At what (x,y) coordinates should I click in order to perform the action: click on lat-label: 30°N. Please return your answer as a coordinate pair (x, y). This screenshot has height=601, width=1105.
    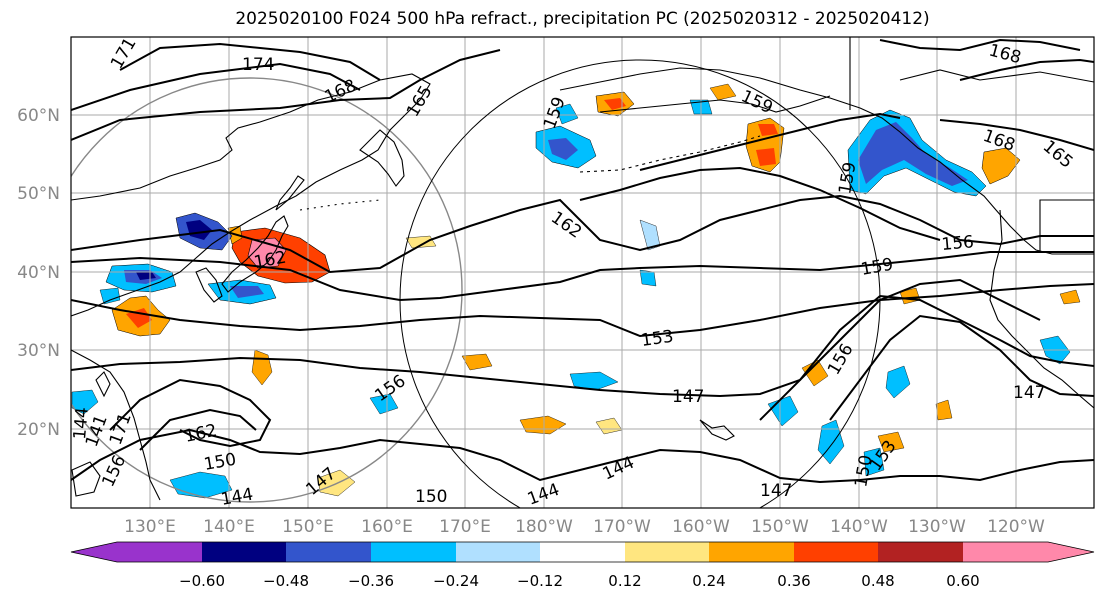
    Looking at the image, I should click on (38, 351).